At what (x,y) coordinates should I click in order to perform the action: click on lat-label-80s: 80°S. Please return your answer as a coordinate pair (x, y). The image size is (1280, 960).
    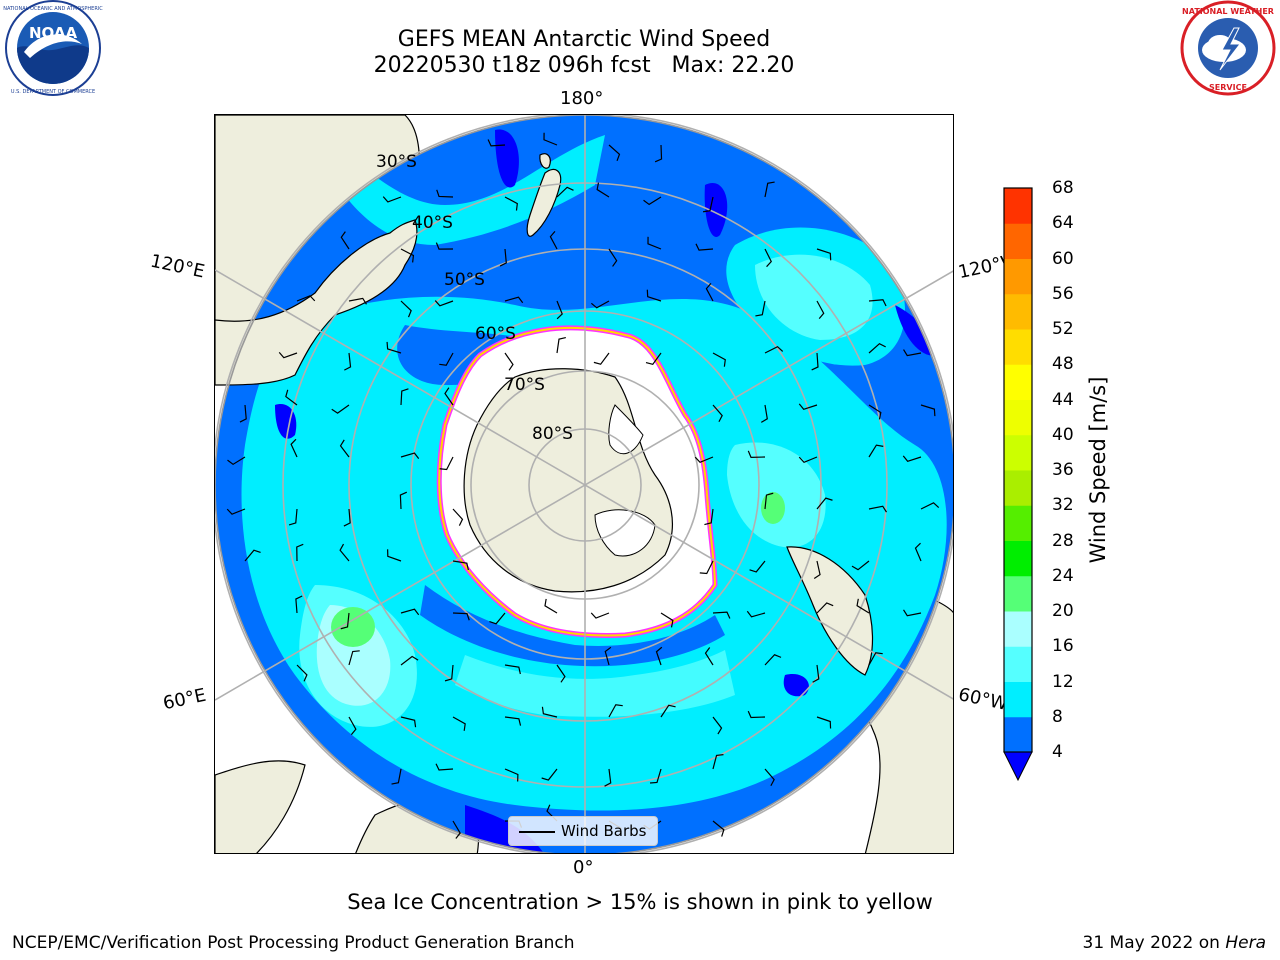
    Looking at the image, I should click on (552, 434).